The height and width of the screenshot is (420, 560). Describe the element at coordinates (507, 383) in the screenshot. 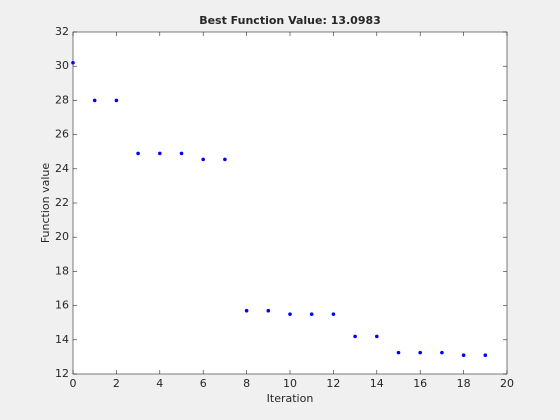

I see `x-tick-label: 20` at that location.